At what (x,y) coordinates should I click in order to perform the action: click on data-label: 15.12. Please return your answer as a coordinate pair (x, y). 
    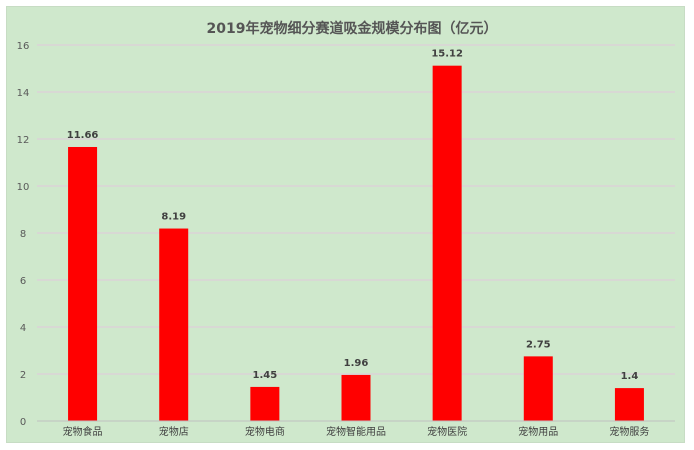
    Looking at the image, I should click on (447, 54).